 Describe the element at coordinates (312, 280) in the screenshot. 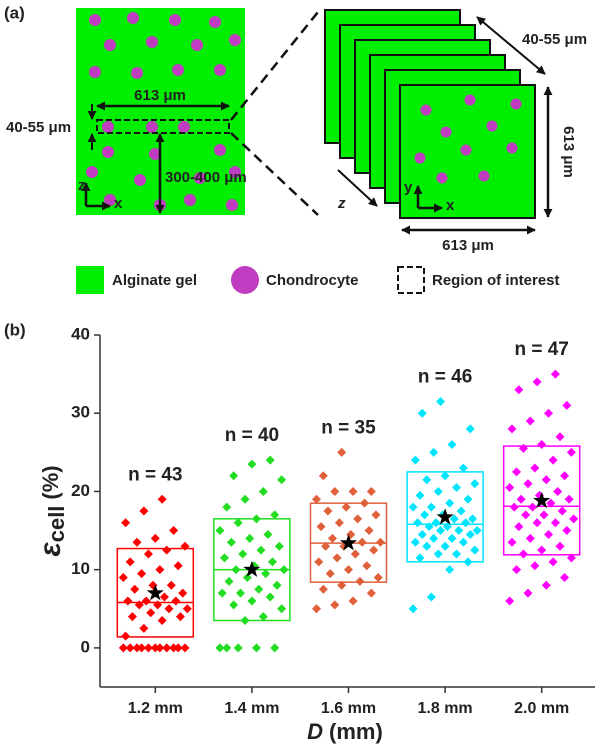

I see `legend-label: Chondrocyte` at that location.